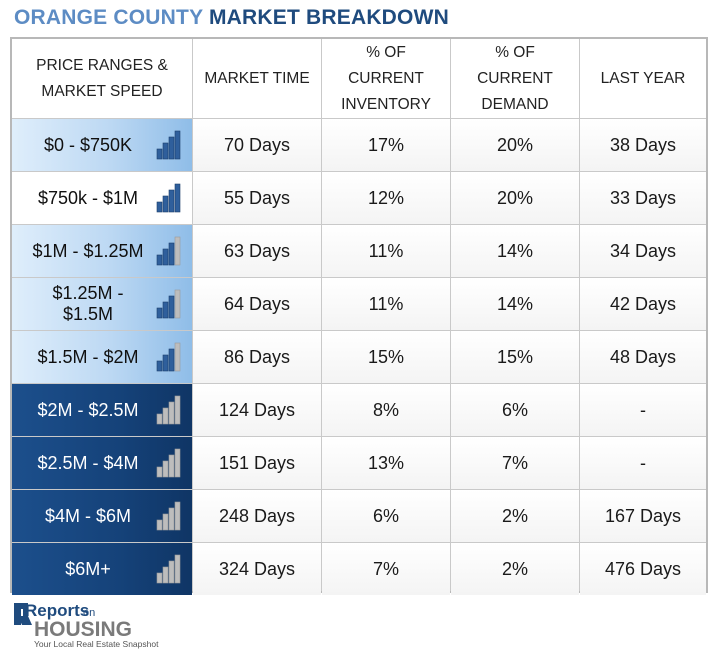  Describe the element at coordinates (88, 515) in the screenshot. I see `price-range-label: $4M - $6M` at that location.